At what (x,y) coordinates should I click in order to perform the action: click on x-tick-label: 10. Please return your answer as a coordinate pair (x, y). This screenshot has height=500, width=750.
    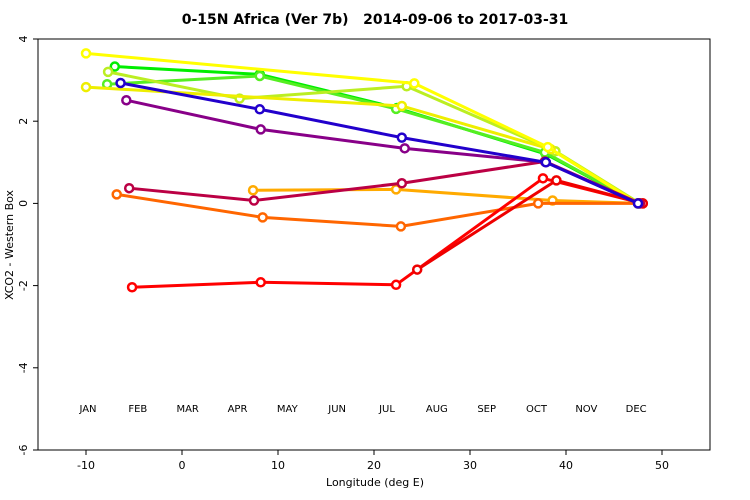
    Looking at the image, I should click on (278, 465).